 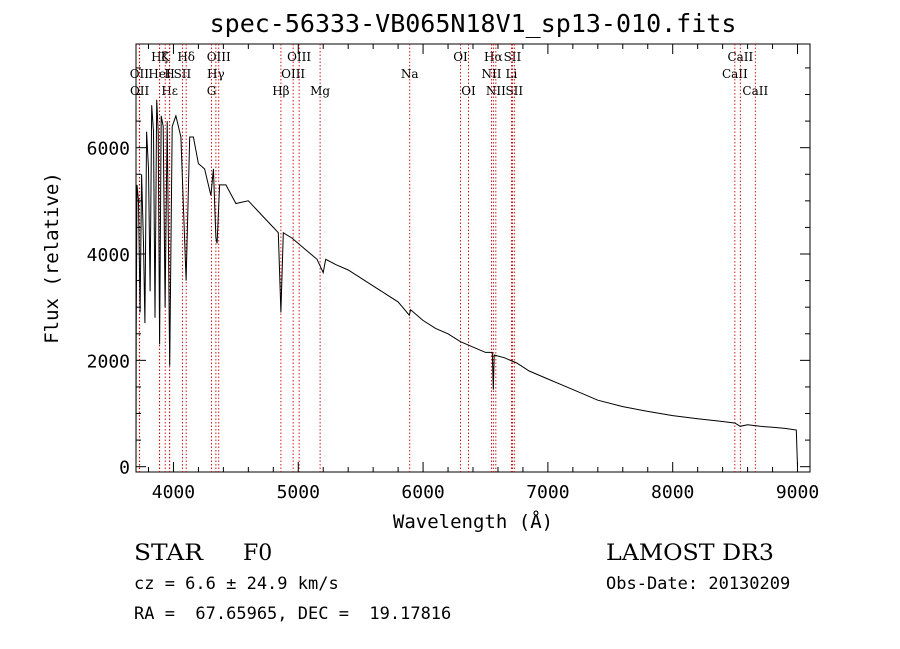 What do you see at coordinates (124, 468) in the screenshot?
I see `y-tick-label: 0` at bounding box center [124, 468].